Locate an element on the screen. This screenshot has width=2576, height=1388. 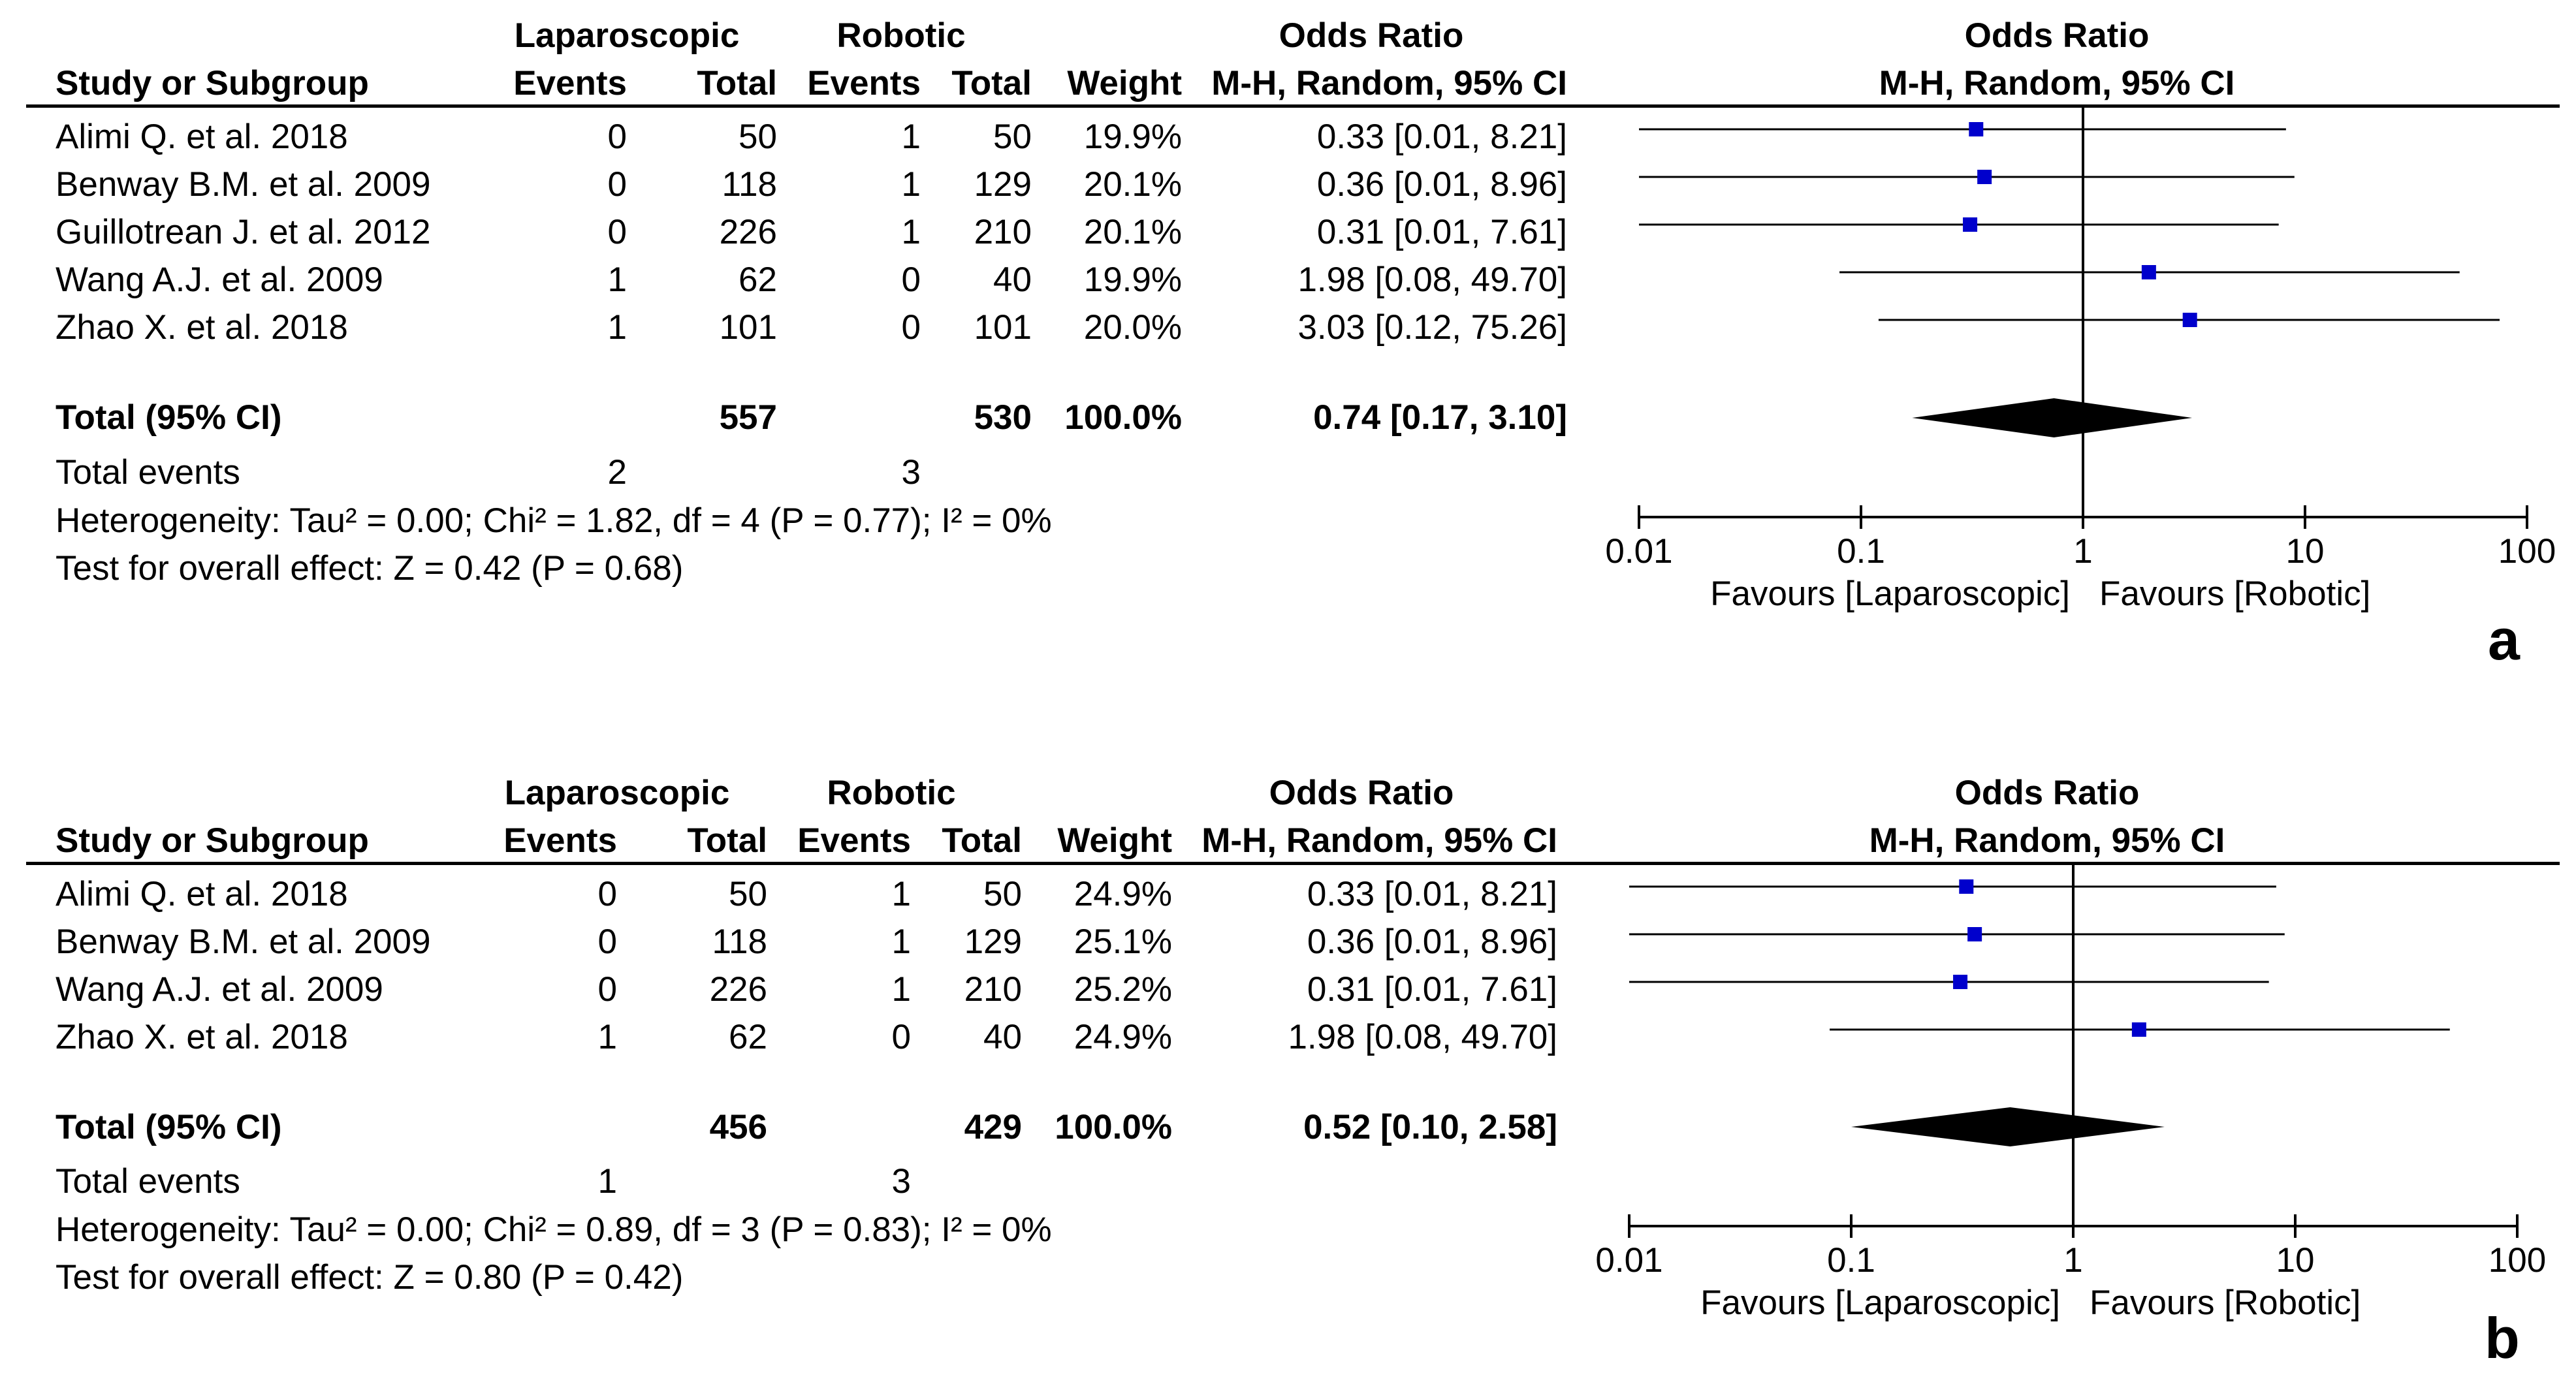
or-header-title: Odds Ratio is located at coordinates (1362, 793).